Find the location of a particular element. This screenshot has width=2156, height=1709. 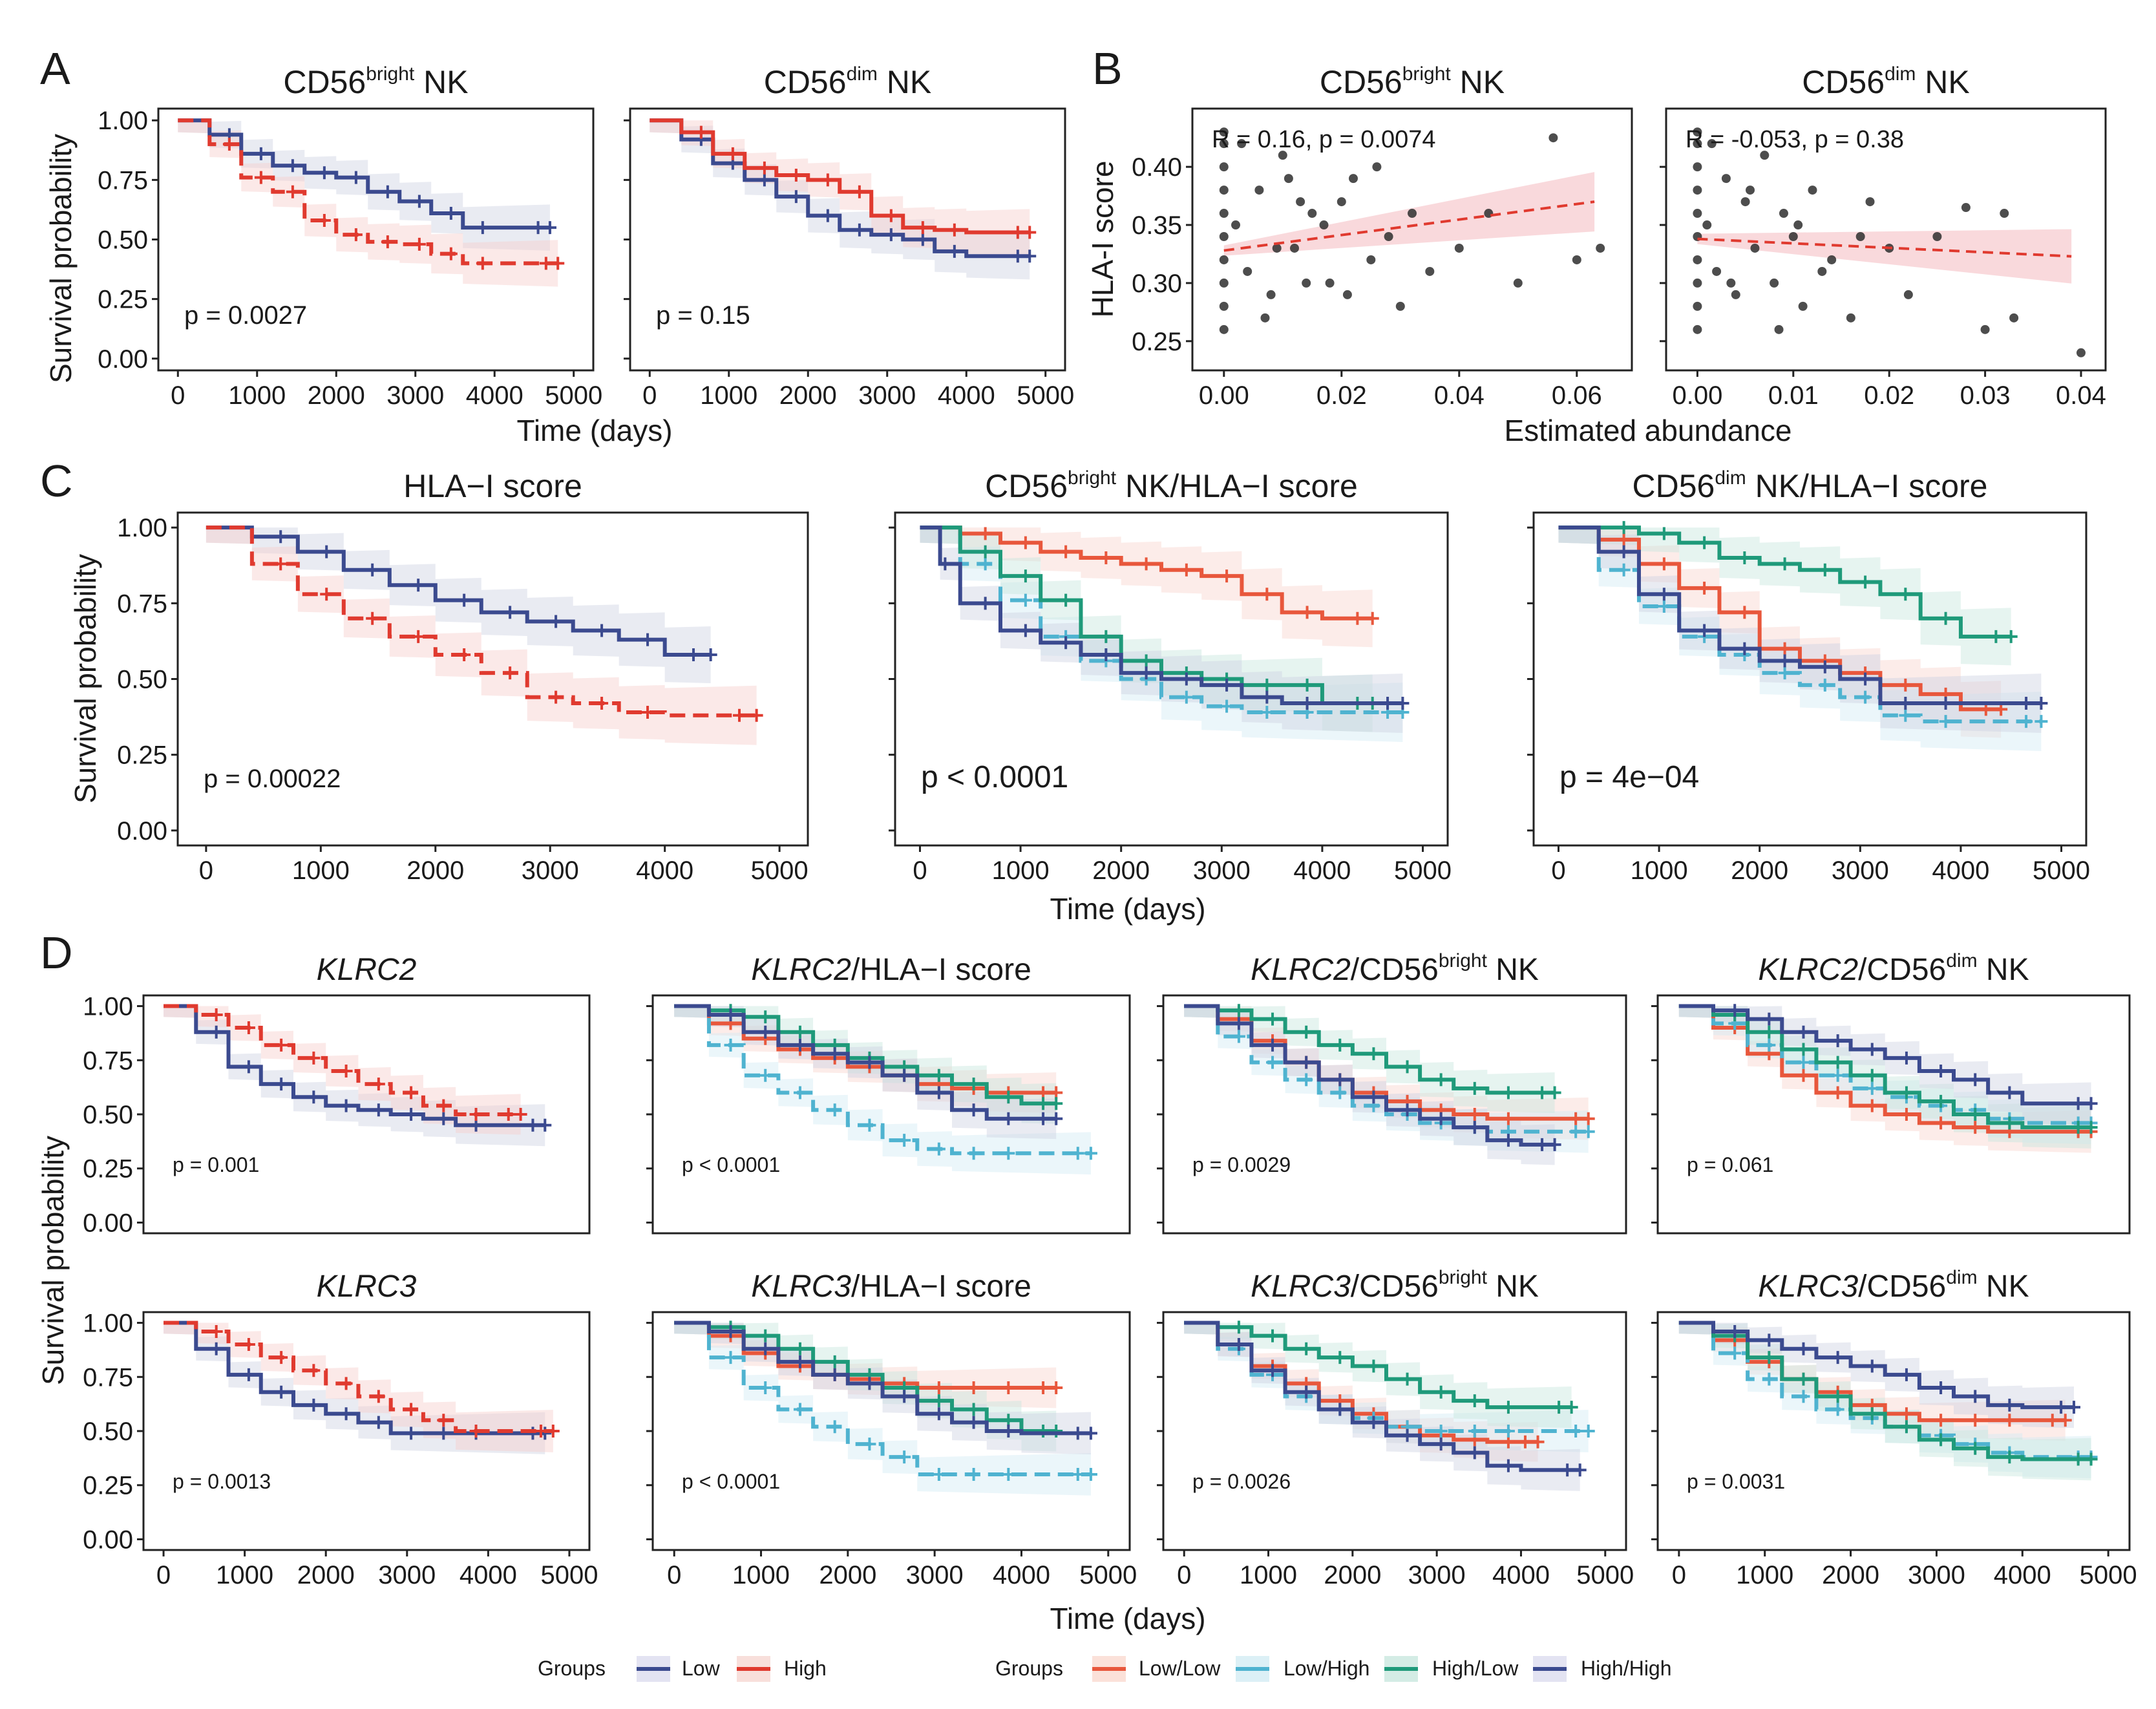

panel-b-y-label: HLA-I score is located at coordinates (1102, 239).